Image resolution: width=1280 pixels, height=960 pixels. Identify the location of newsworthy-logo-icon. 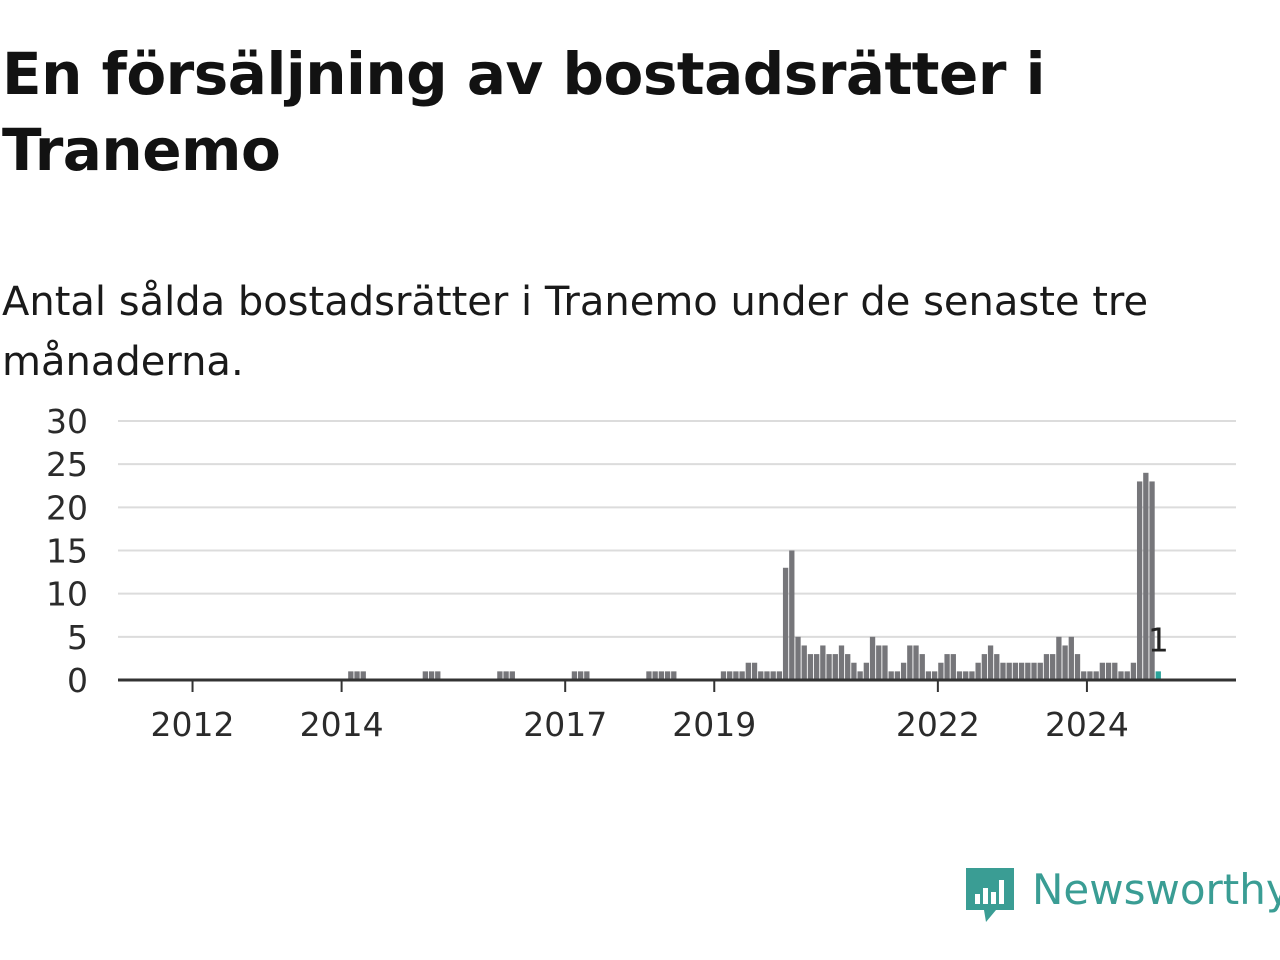
(990, 895).